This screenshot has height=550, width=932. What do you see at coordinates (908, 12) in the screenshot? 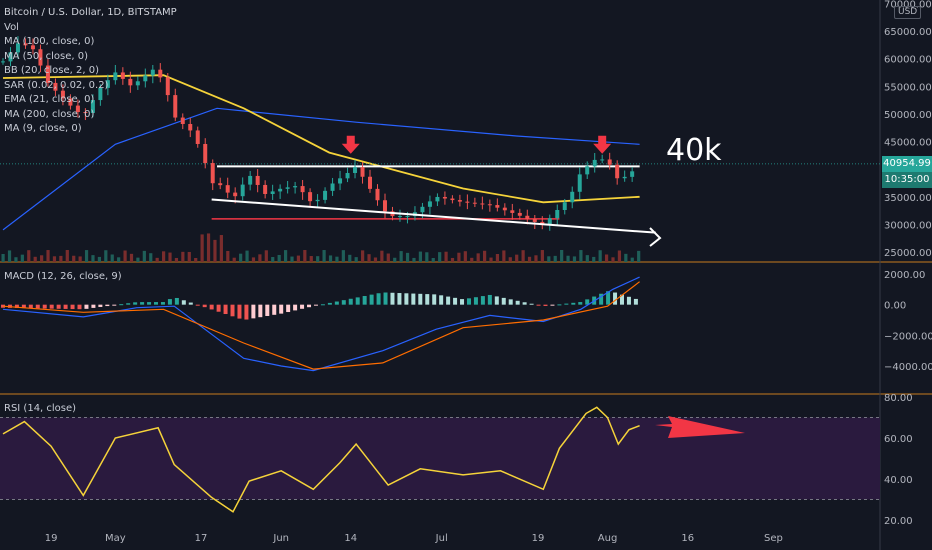
I see `currency-badge: USD` at bounding box center [908, 12].